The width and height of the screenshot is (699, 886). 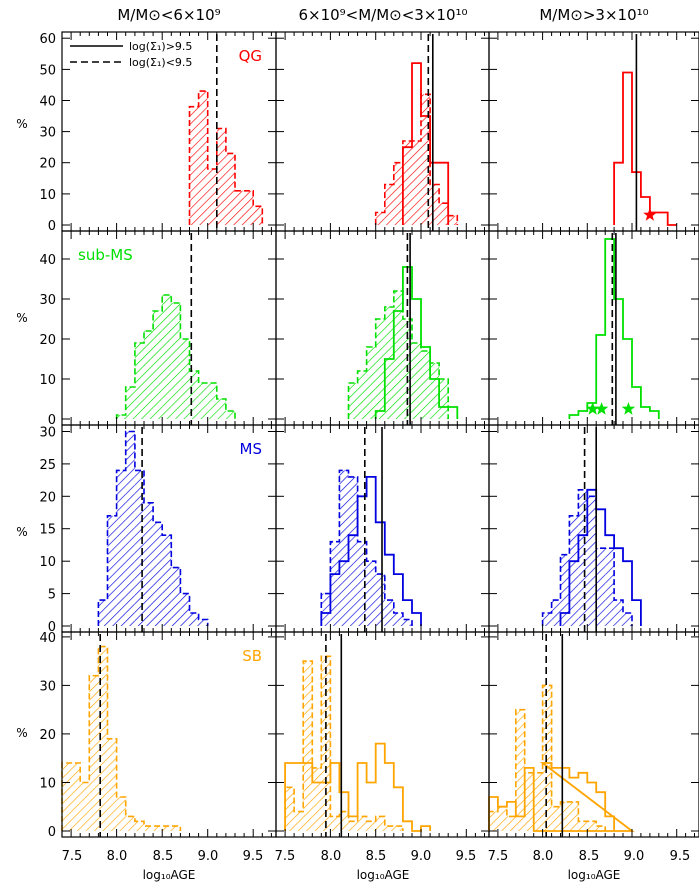 What do you see at coordinates (131, 54) in the screenshot?
I see `legend: log(Σ₁)>9.5 log(Σ₁)<9.5` at bounding box center [131, 54].